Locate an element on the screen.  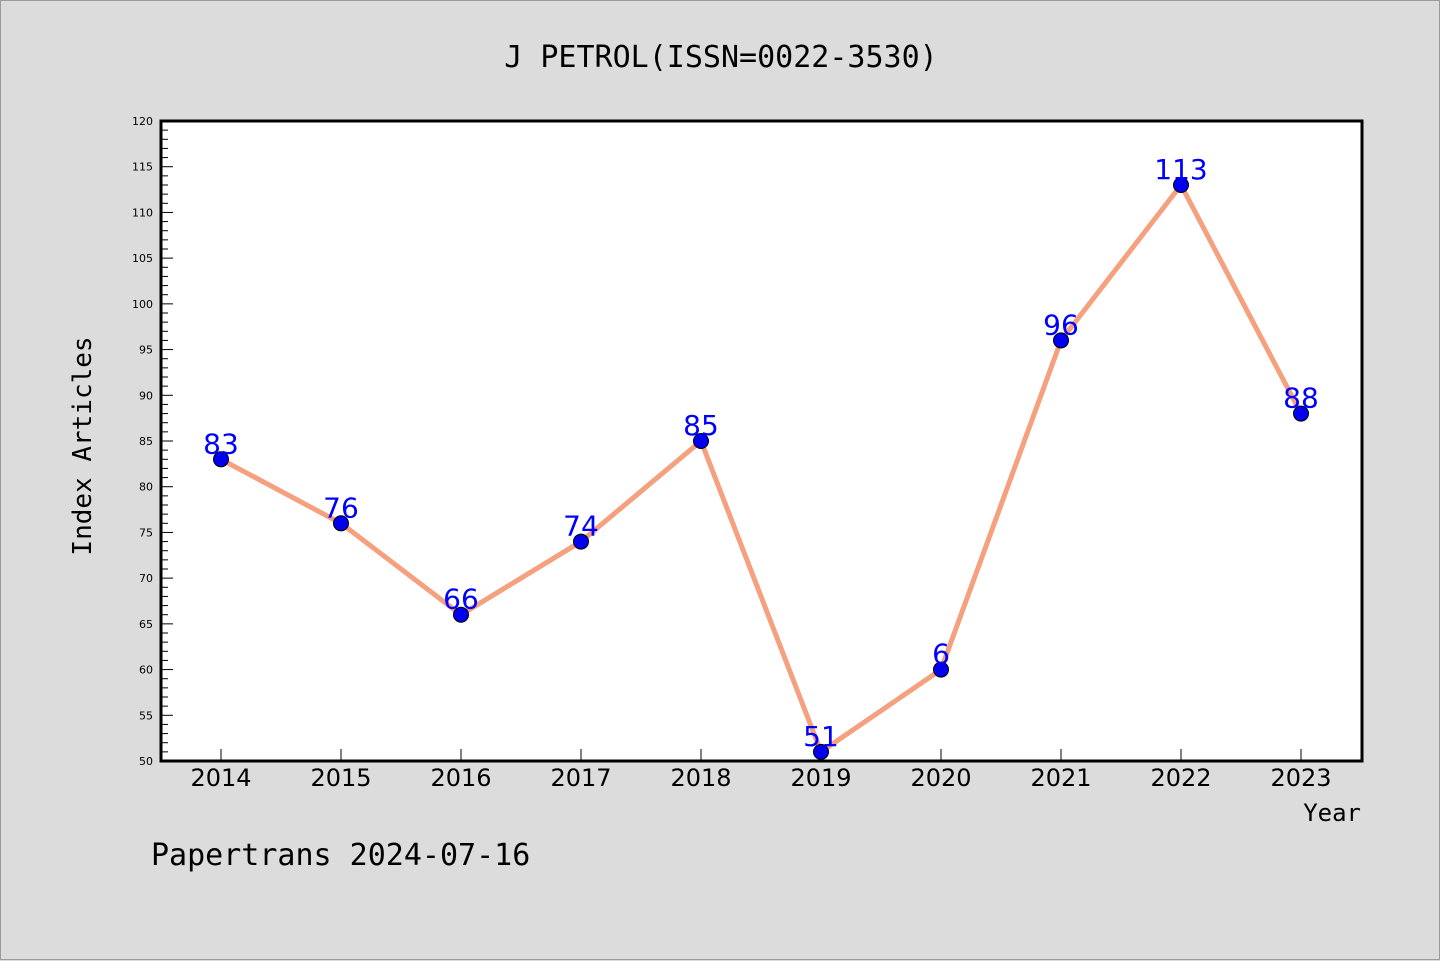
y-tick-label: 65 is located at coordinates (146, 624).